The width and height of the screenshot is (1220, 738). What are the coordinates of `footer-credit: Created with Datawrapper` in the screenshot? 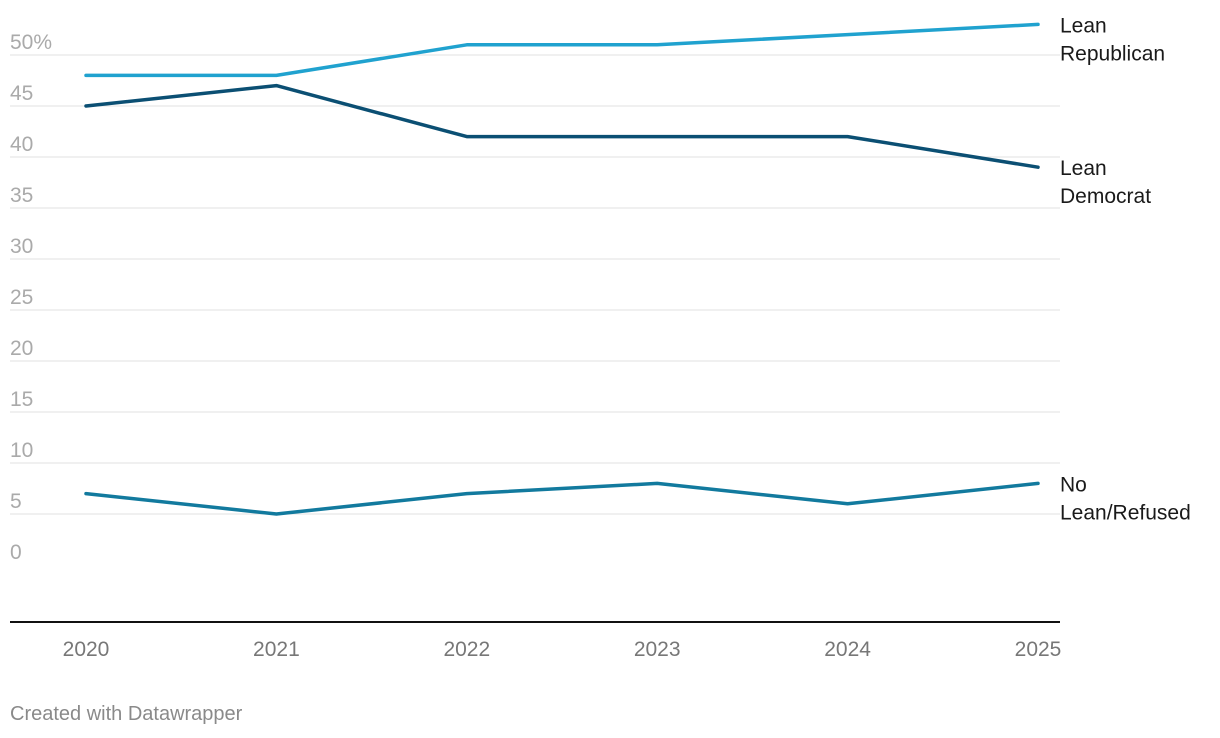 It's located at (126, 714).